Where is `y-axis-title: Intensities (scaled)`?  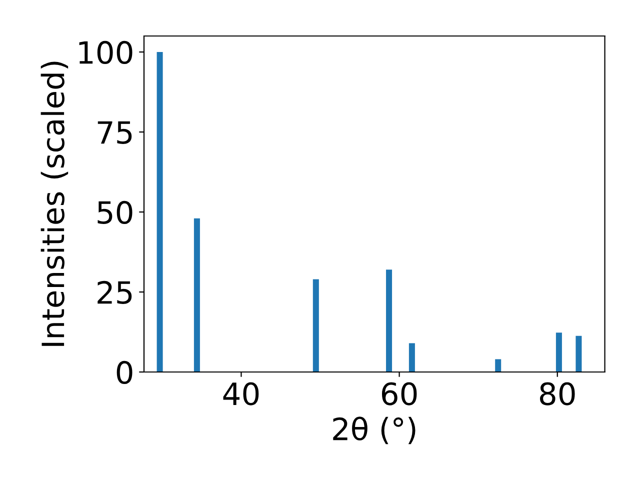 y-axis-title: Intensities (scaled) is located at coordinates (54, 204).